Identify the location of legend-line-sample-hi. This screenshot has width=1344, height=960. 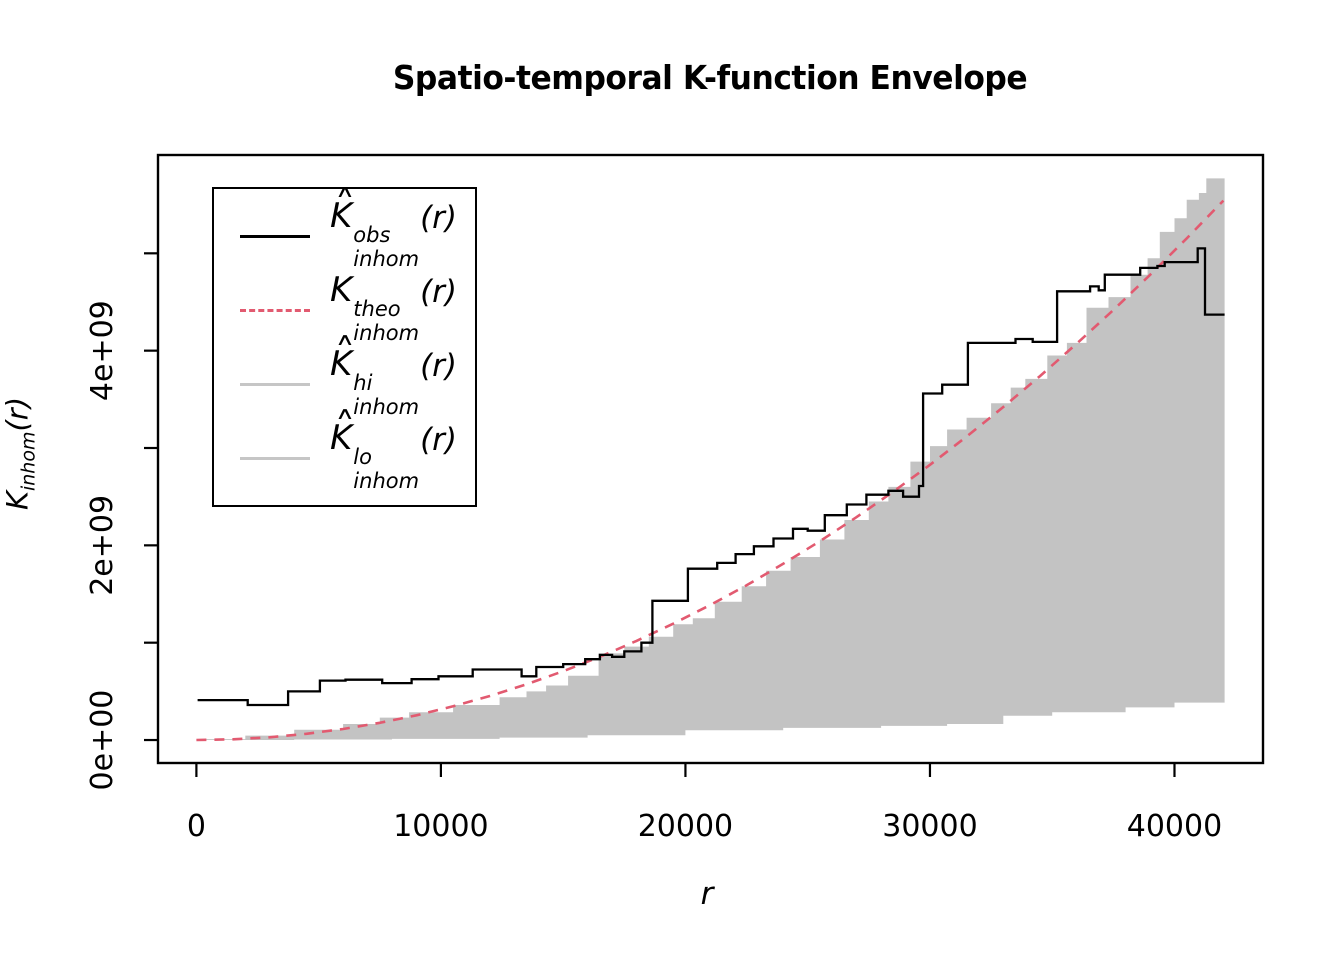
(275, 384).